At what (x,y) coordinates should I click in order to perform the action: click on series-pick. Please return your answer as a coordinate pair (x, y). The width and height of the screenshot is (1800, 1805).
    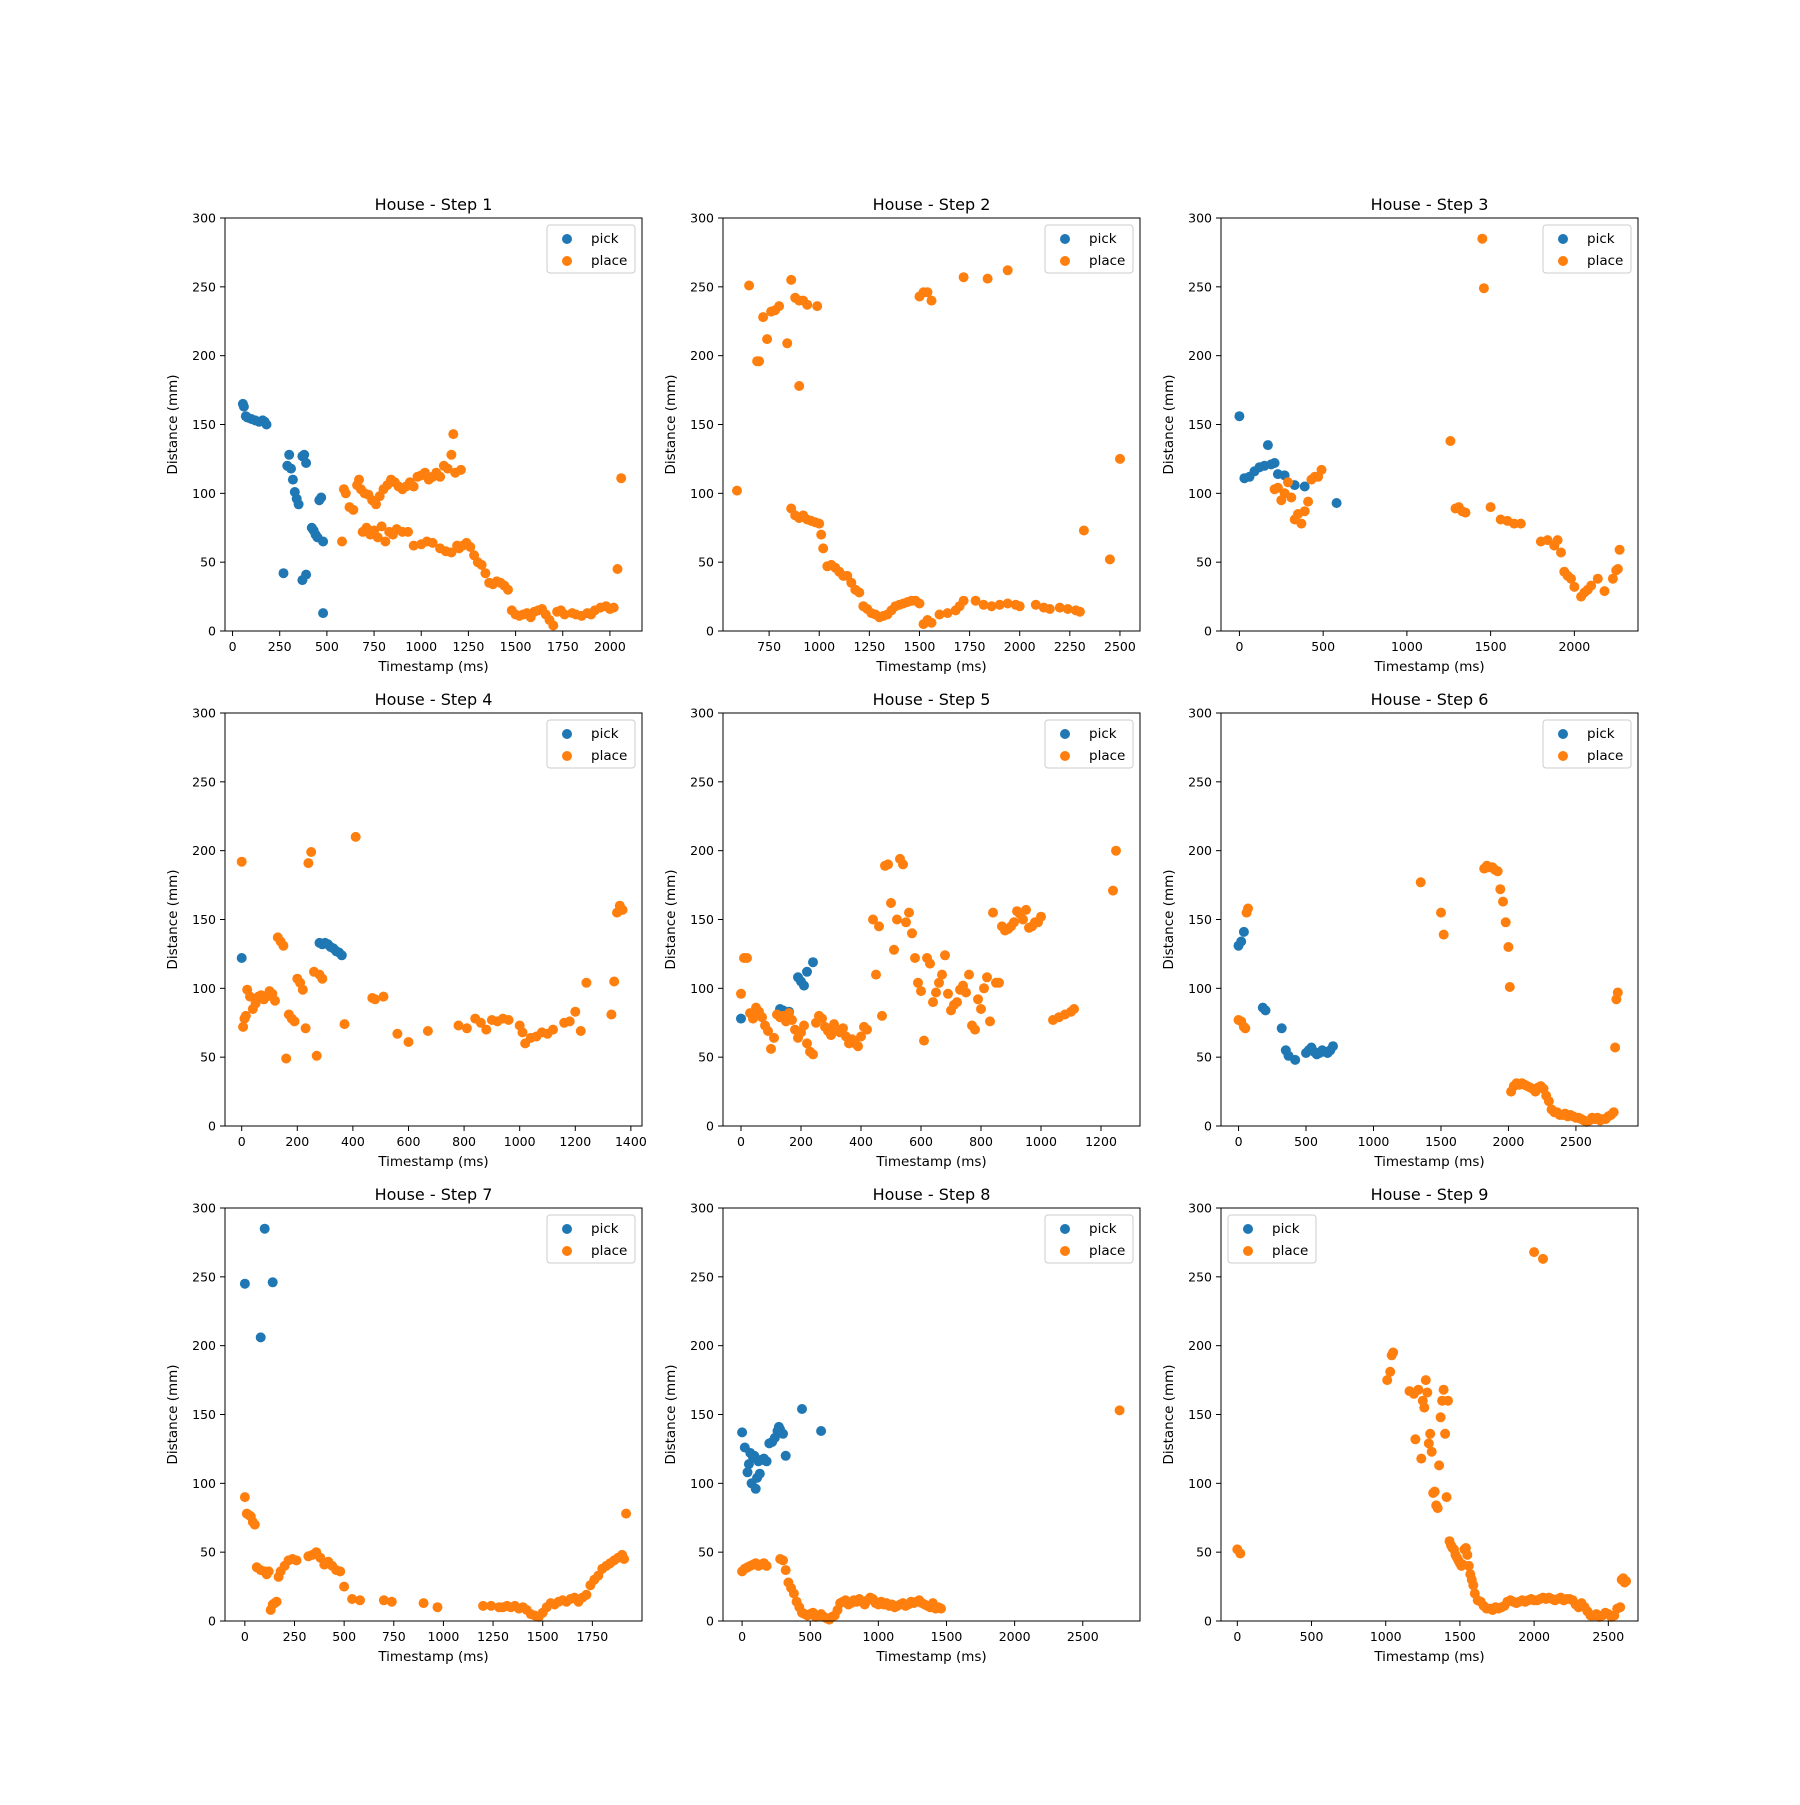
    Looking at the image, I should click on (283, 508).